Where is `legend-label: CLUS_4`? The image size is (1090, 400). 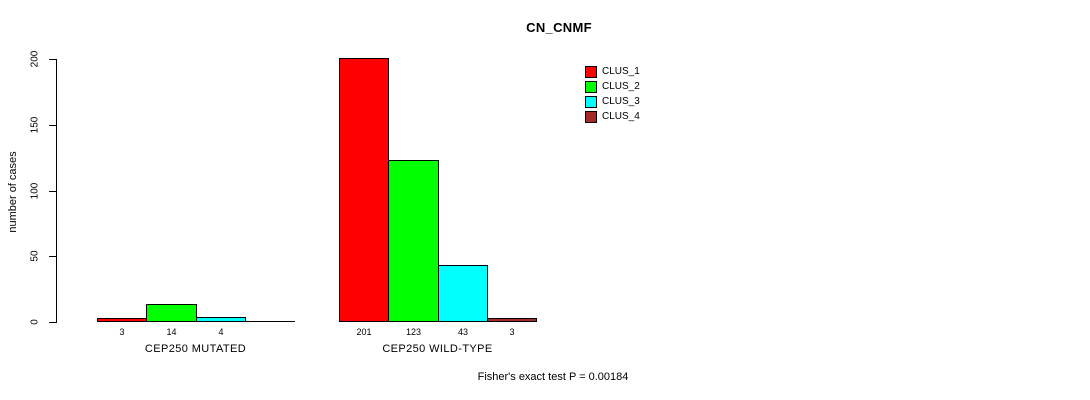 legend-label: CLUS_4 is located at coordinates (621, 116).